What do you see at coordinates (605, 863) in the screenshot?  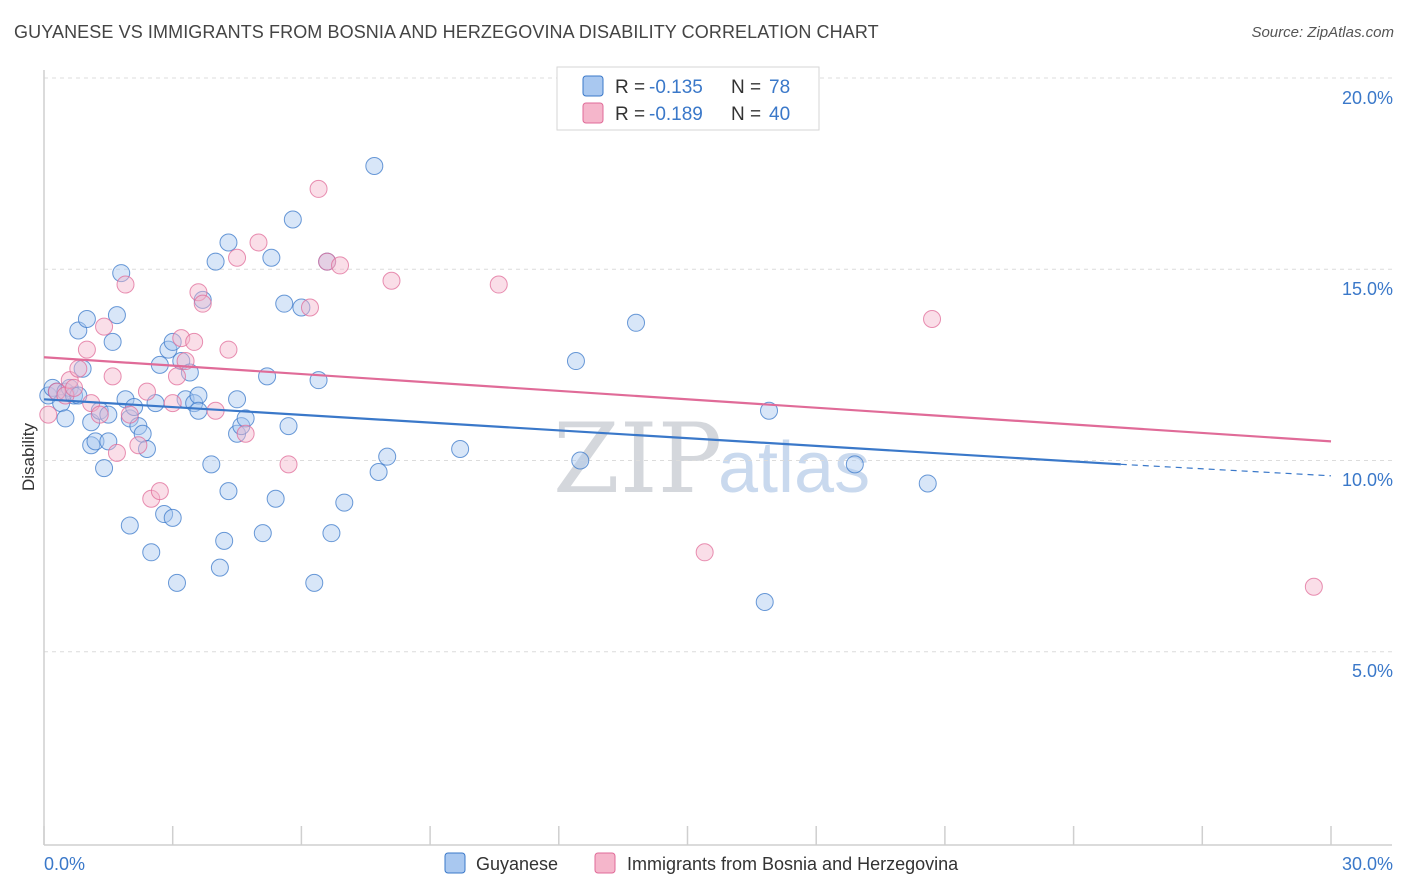 I see `bottom-legend-swatch-pink` at bounding box center [605, 863].